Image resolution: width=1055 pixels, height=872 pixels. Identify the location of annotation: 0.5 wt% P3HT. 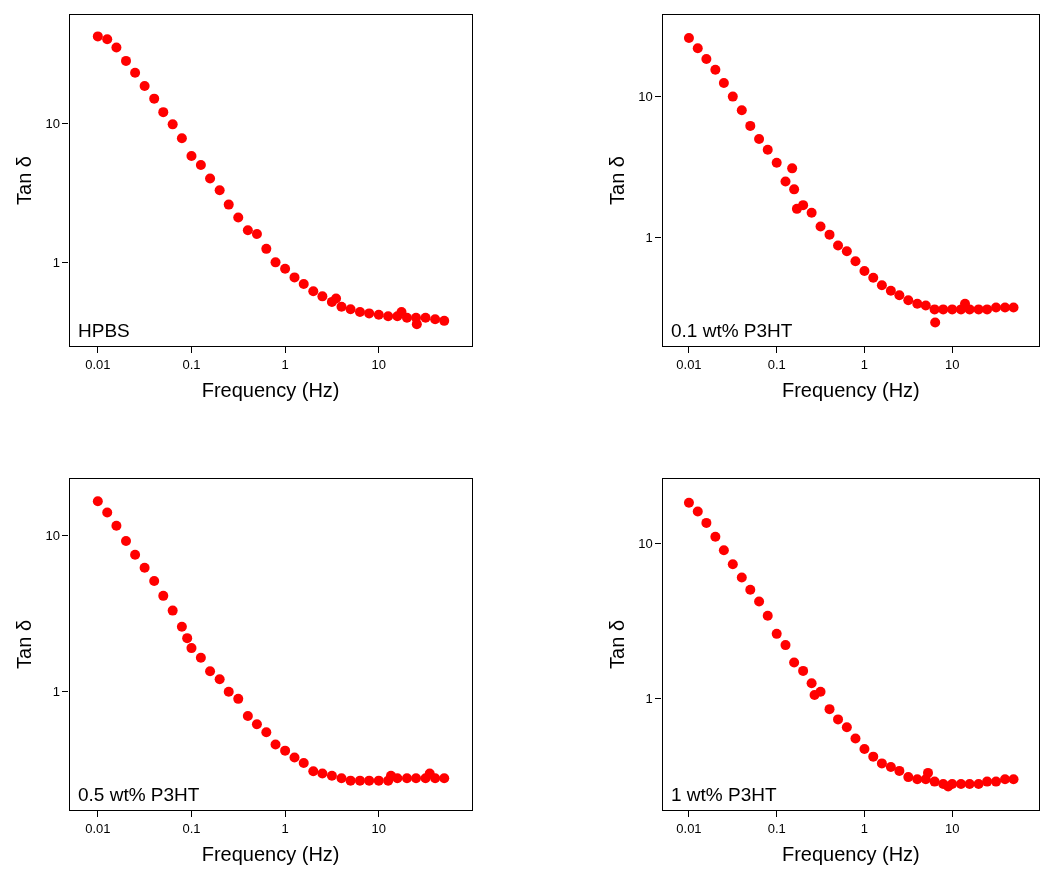
(139, 794).